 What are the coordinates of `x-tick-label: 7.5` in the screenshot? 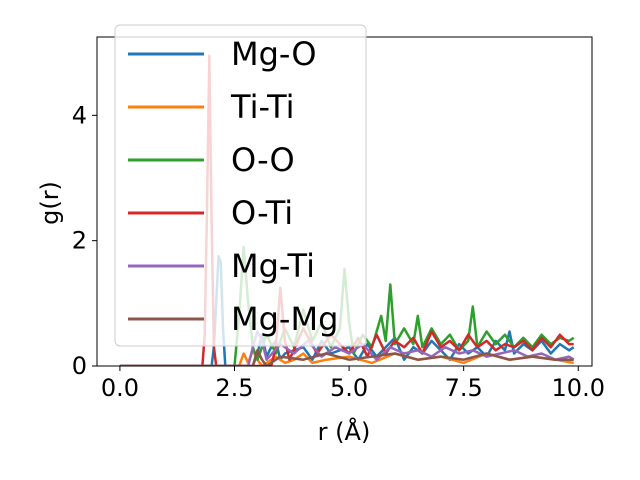 It's located at (464, 388).